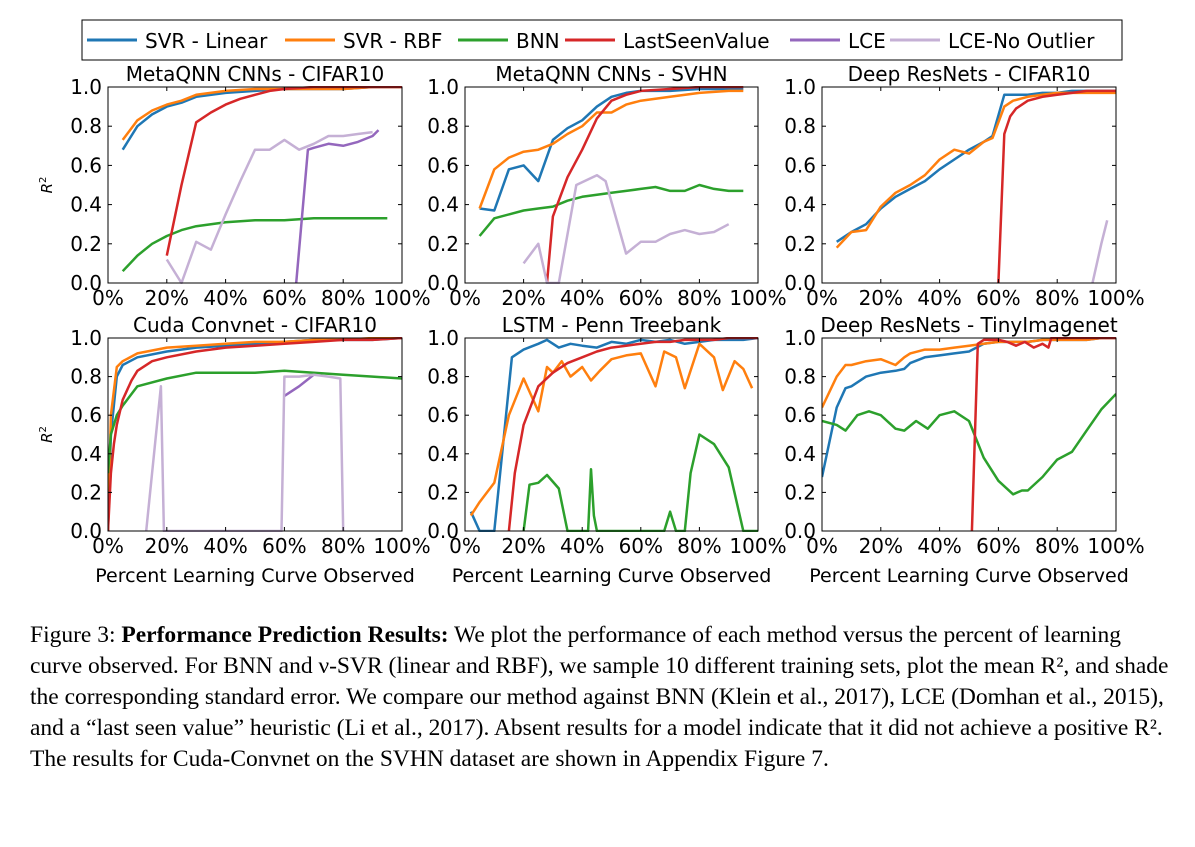 Image resolution: width=1195 pixels, height=847 pixels. Describe the element at coordinates (611, 74) in the screenshot. I see `chart-title: MetaQNN CNNs - SVHN` at that location.